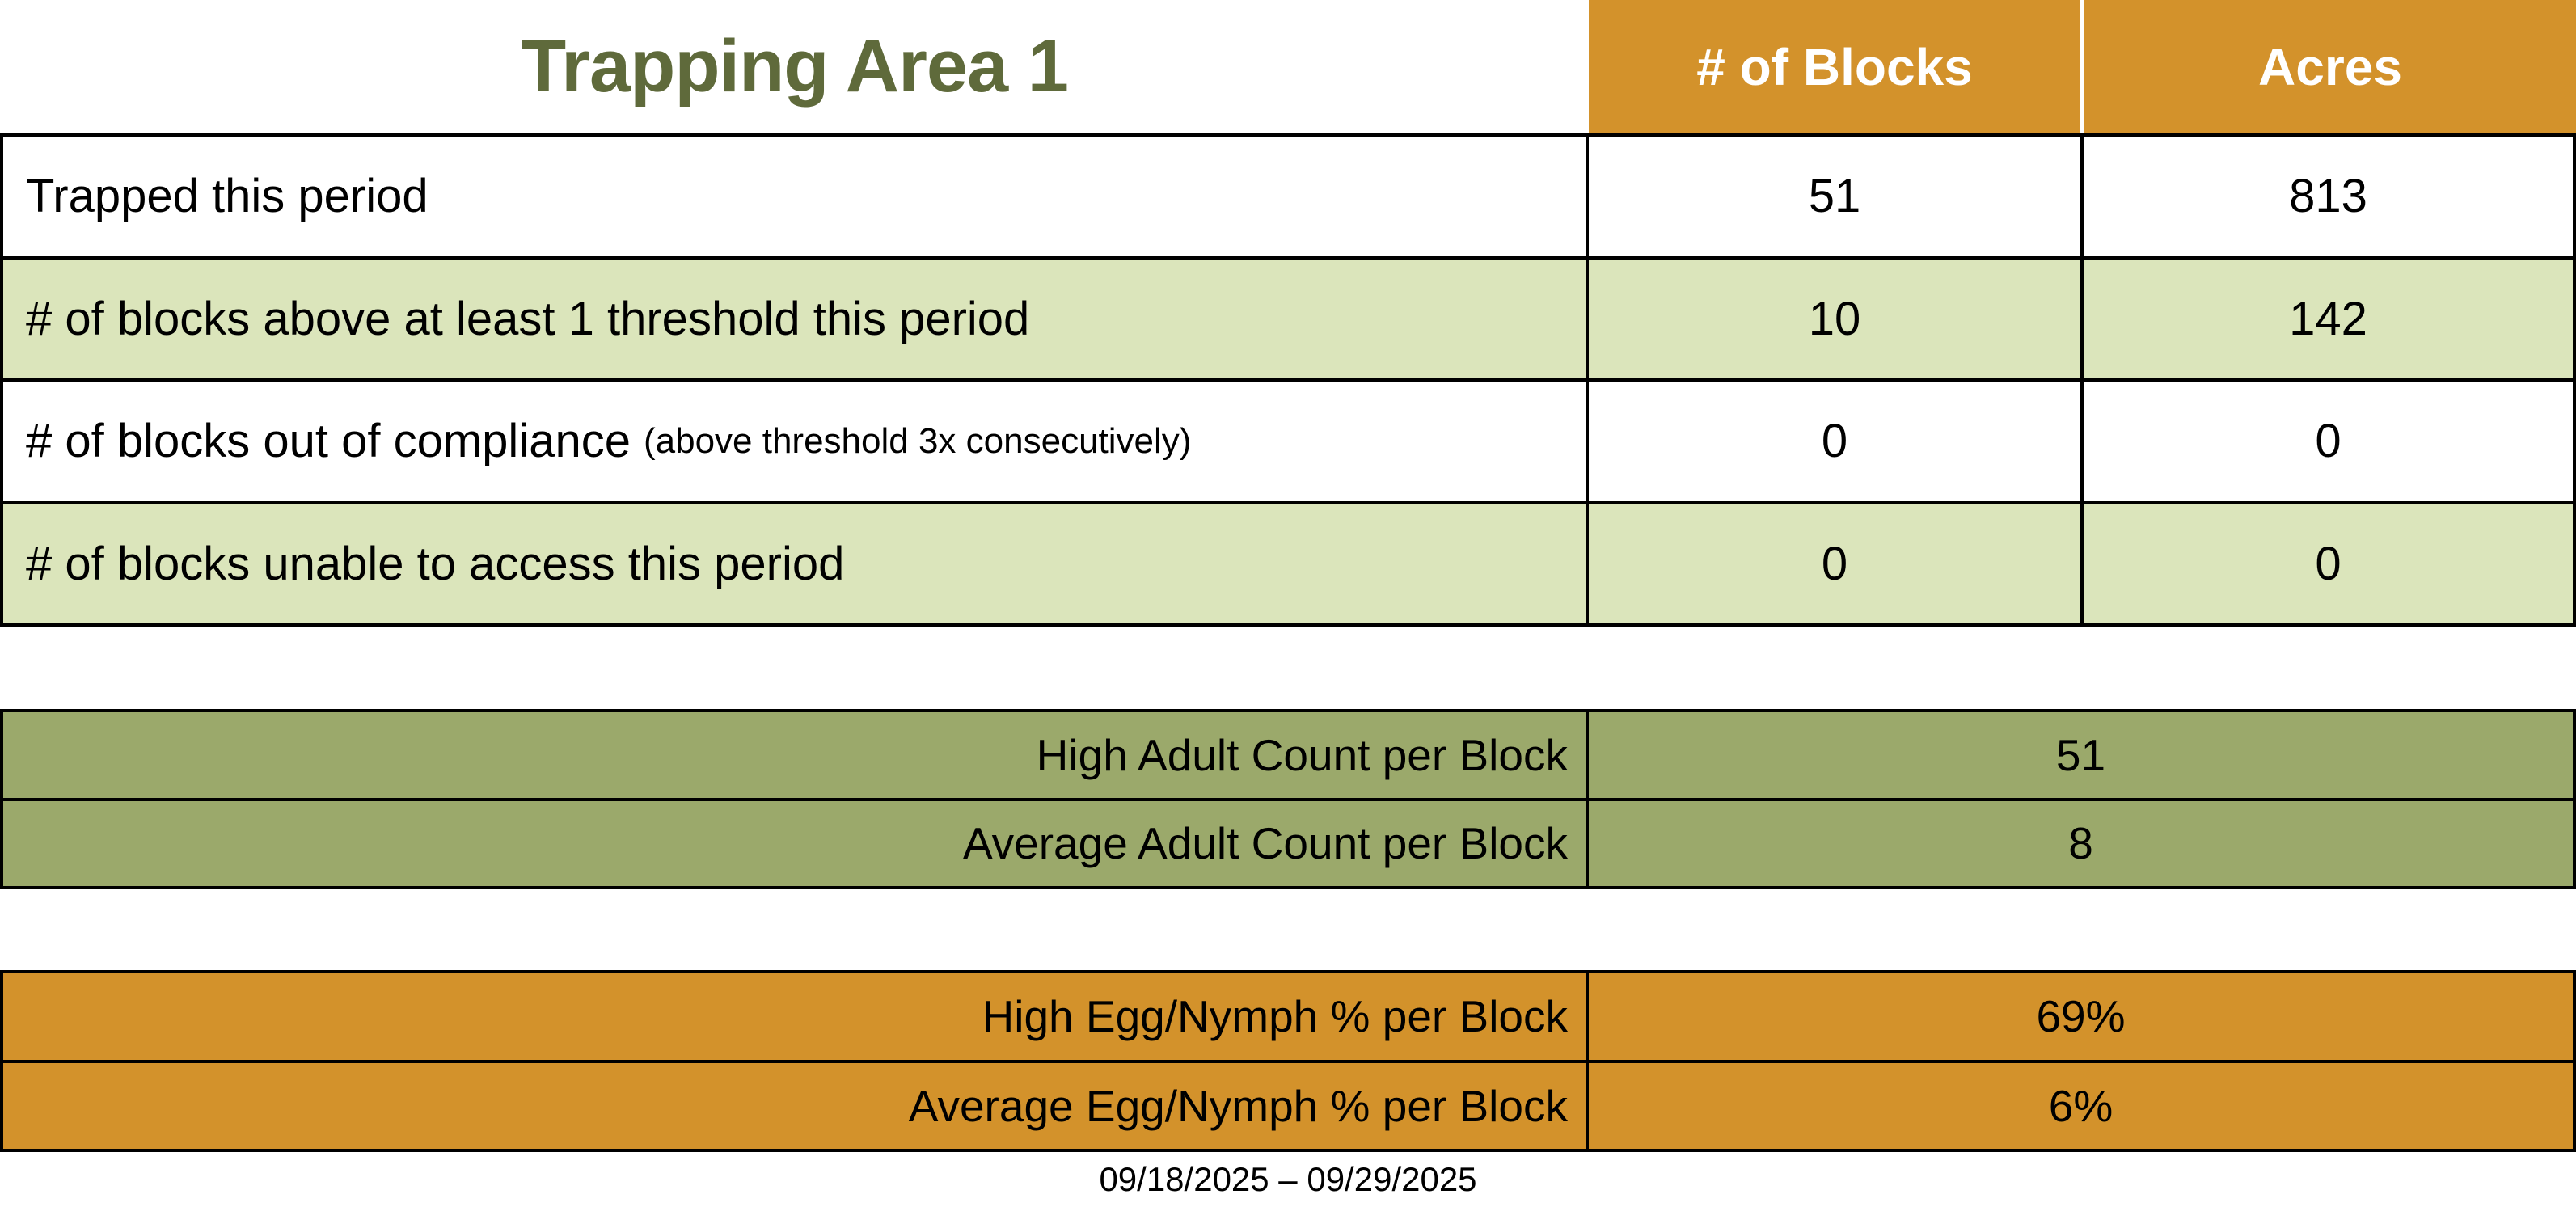 The height and width of the screenshot is (1207, 2576). I want to click on page-title: Trapping Area 1, so click(795, 66).